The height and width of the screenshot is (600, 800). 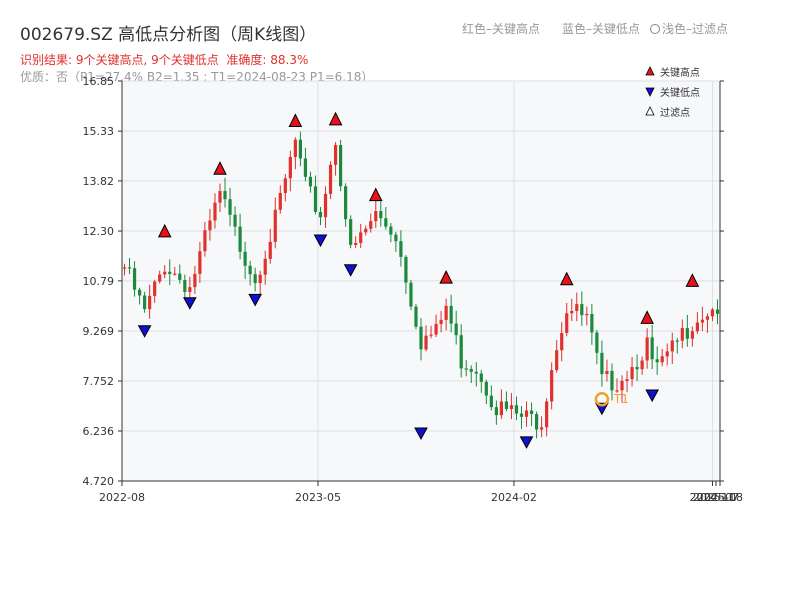 What do you see at coordinates (716, 497) in the screenshot?
I see `x-tick-label: 2025-07` at bounding box center [716, 497].